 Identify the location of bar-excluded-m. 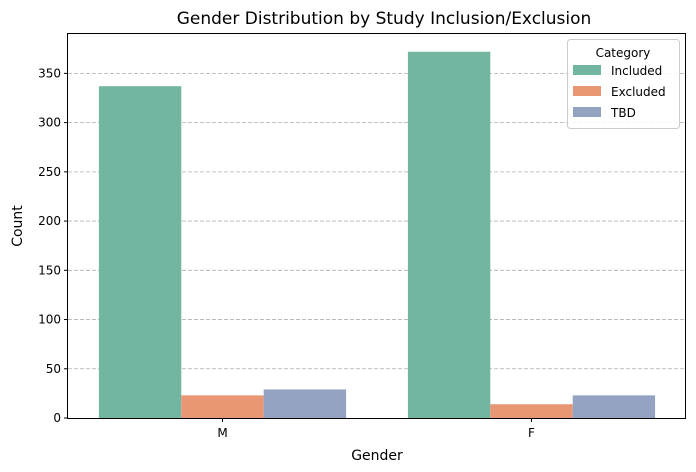
(222, 406).